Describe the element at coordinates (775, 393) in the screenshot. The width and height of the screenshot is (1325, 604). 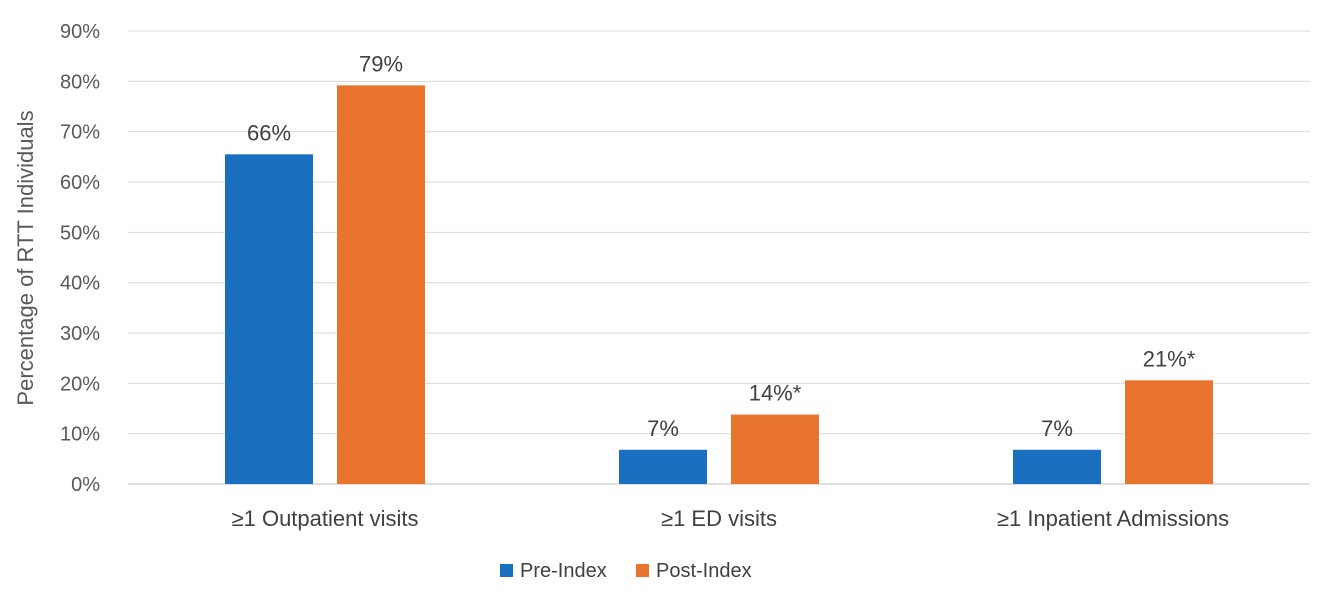
I see `data-label: 14%*` at that location.